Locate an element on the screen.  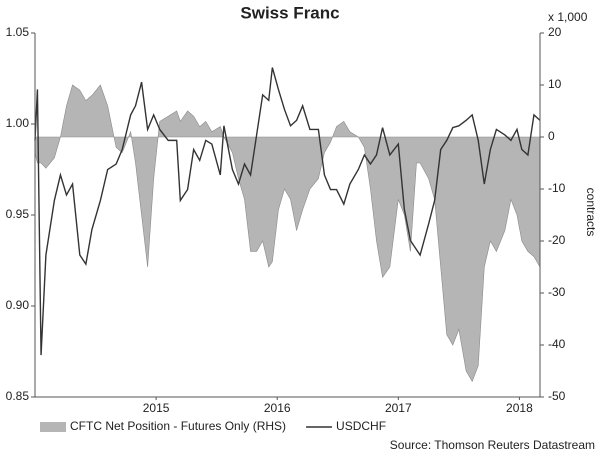
y2-tick-label: -30 is located at coordinates (557, 292).